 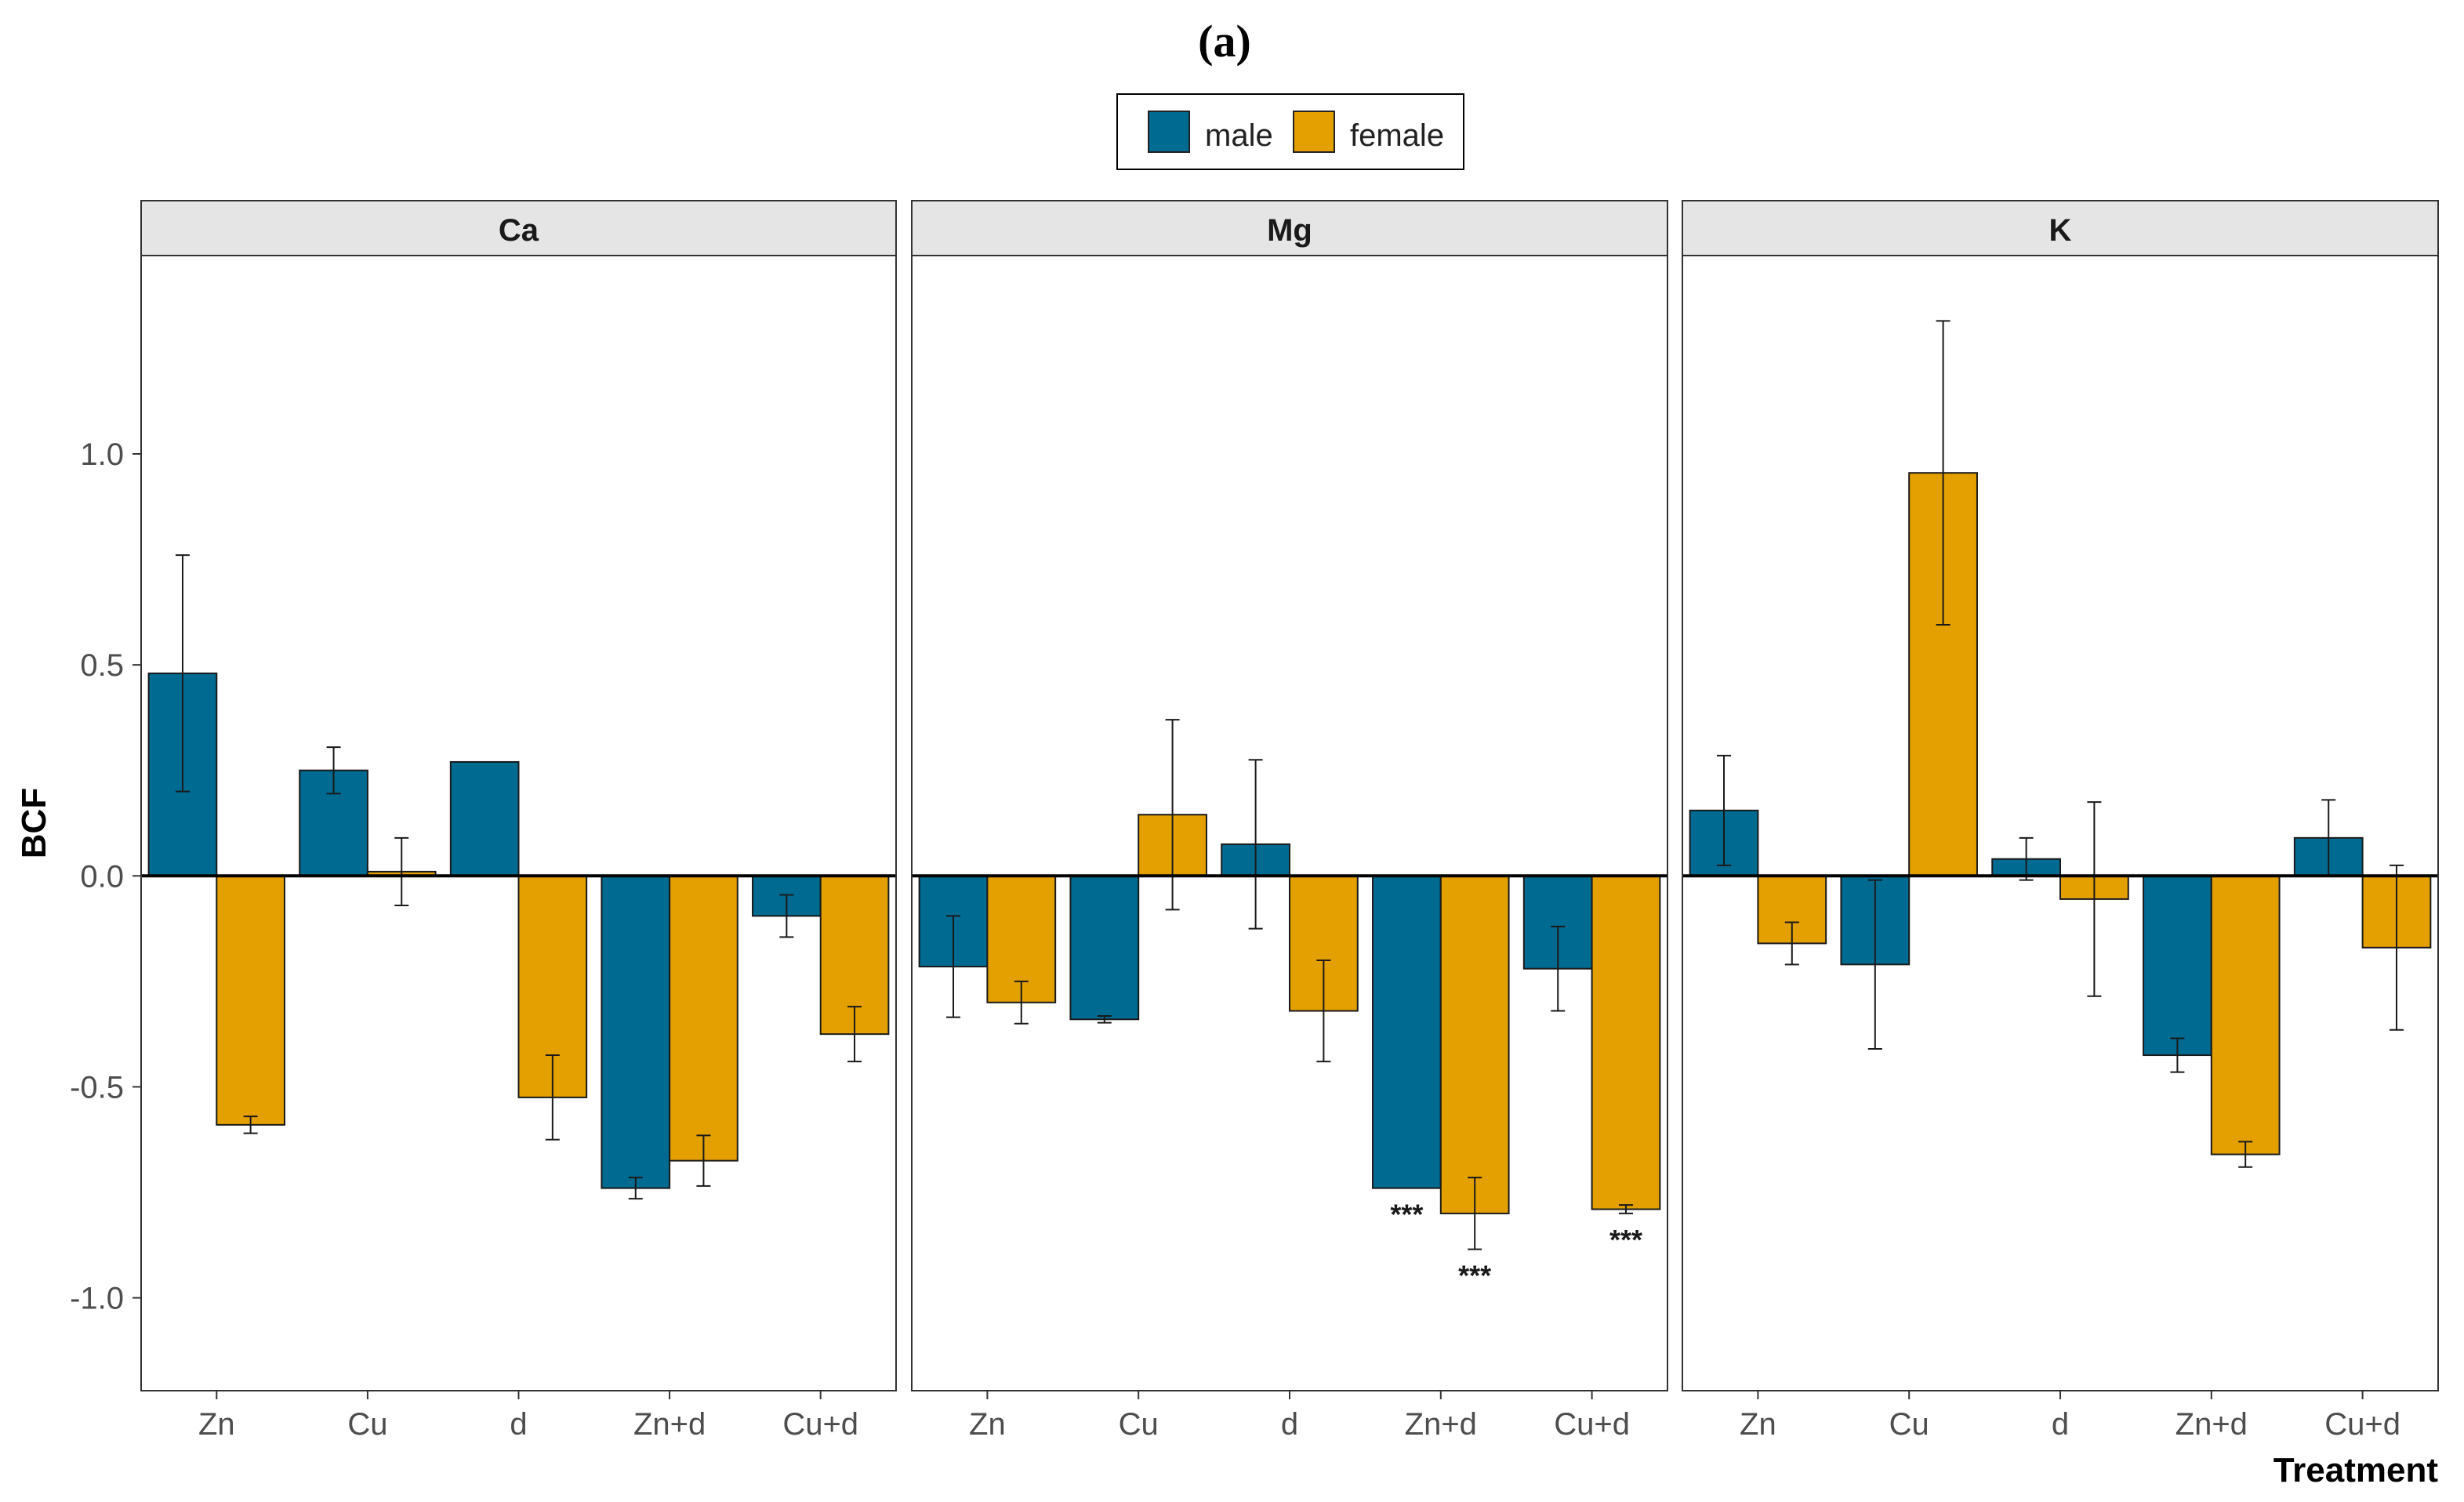 I want to click on x-axis-label: Treatment, so click(x=2356, y=1470).